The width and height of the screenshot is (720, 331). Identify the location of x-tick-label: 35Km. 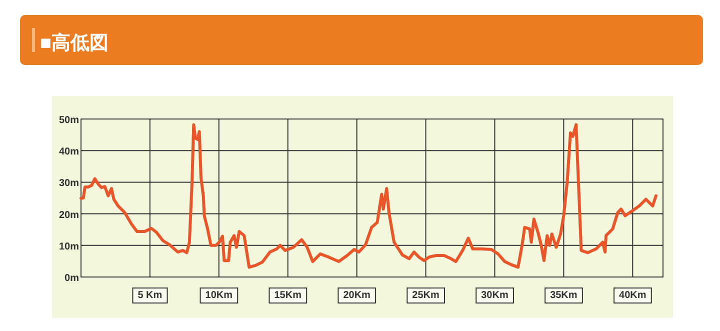
(564, 295).